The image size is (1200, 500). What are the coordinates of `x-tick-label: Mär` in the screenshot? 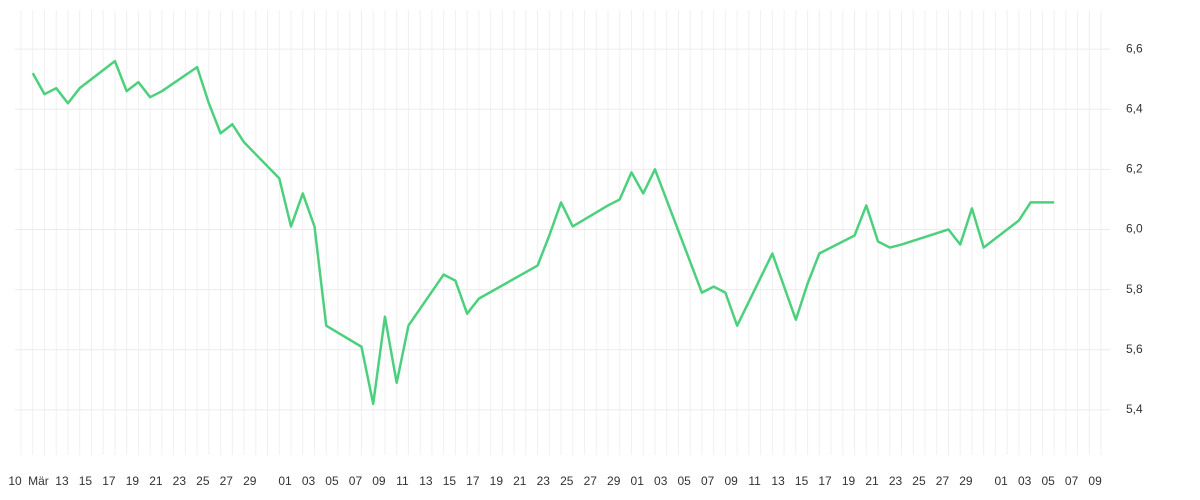 It's located at (38, 481).